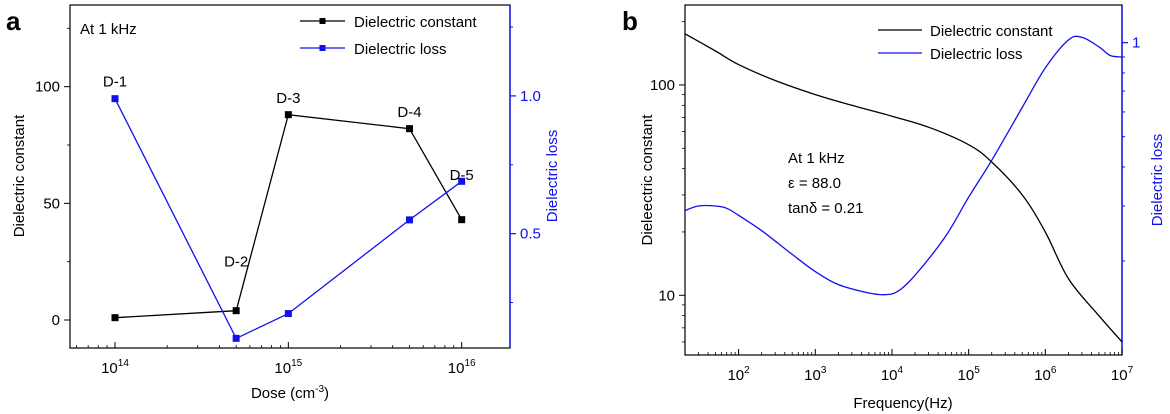 Image resolution: width=1170 pixels, height=414 pixels. Describe the element at coordinates (969, 374) in the screenshot. I see `x-tick-label: 10⁵` at that location.